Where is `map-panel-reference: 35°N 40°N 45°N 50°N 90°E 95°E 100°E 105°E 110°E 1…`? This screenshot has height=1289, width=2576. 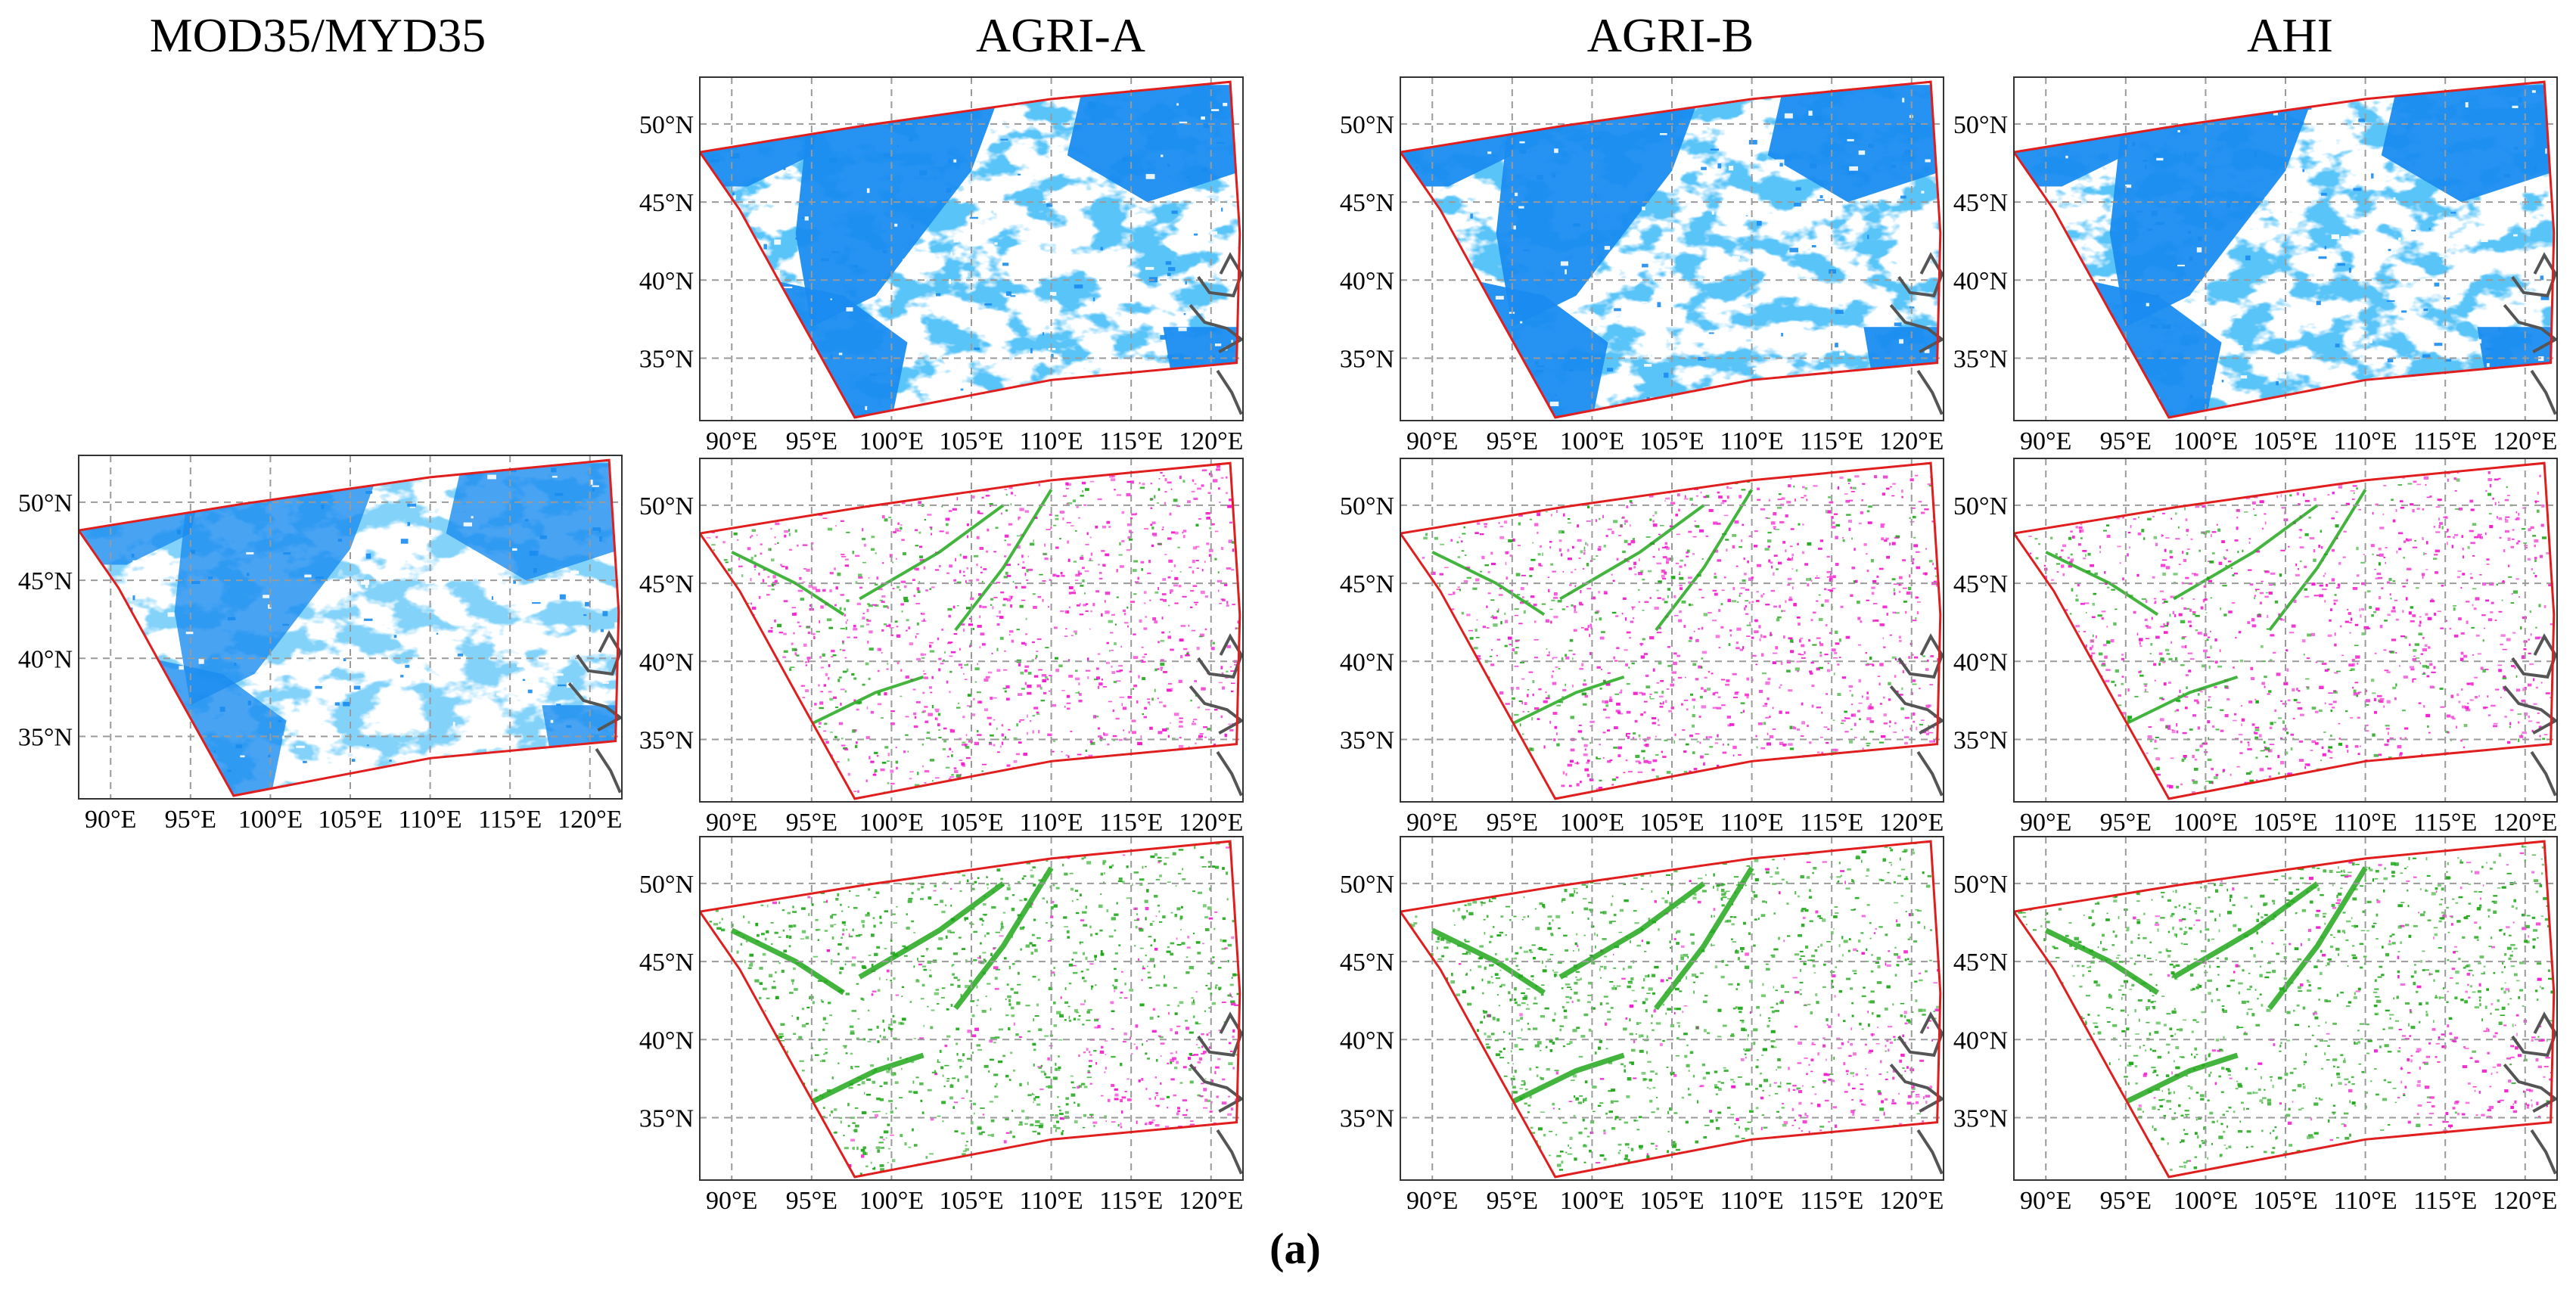
map-panel-reference: 35°N 40°N 45°N 50°N 90°E 95°E 100°E 105°E 110°E 1… is located at coordinates (320, 644).